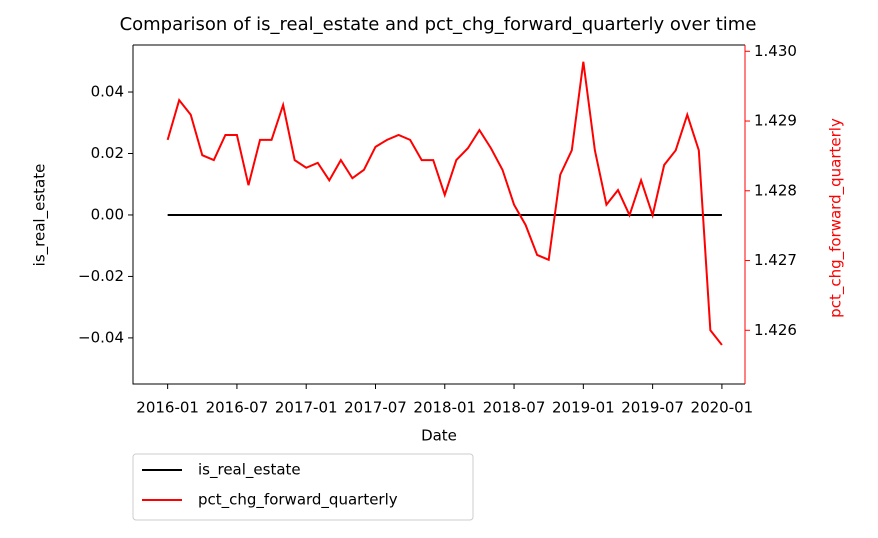 This screenshot has height=538, width=878. Describe the element at coordinates (583, 408) in the screenshot. I see `x-tick-label: 2019-01` at that location.